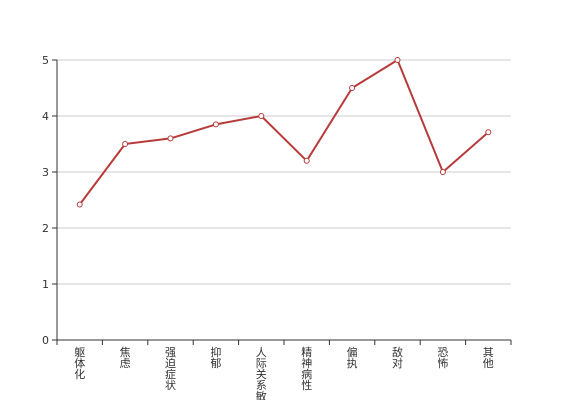 This screenshot has height=400, width=567. Describe the element at coordinates (45, 228) in the screenshot. I see `y-tick-label: 2` at that location.